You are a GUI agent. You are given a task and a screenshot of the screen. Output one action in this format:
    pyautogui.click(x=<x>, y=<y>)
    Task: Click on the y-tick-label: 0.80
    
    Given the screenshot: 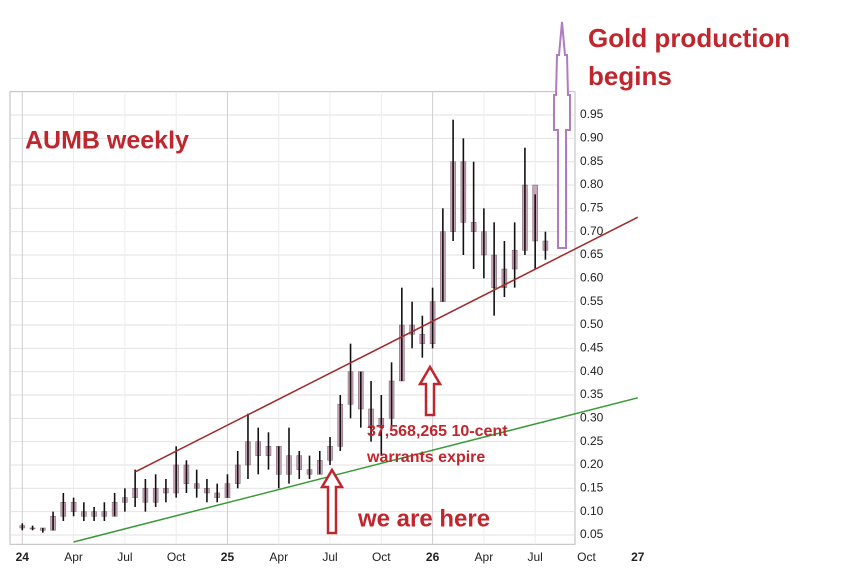 What is the action you would take?
    pyautogui.click(x=592, y=184)
    